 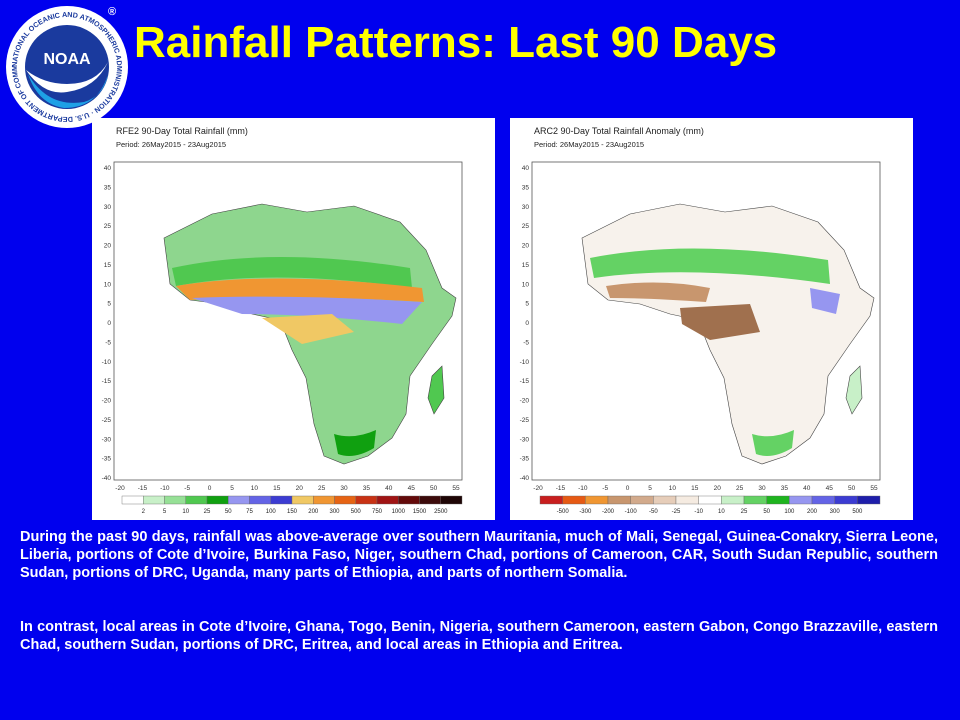 What do you see at coordinates (292, 512) in the screenshot?
I see `legend-label: 150` at bounding box center [292, 512].